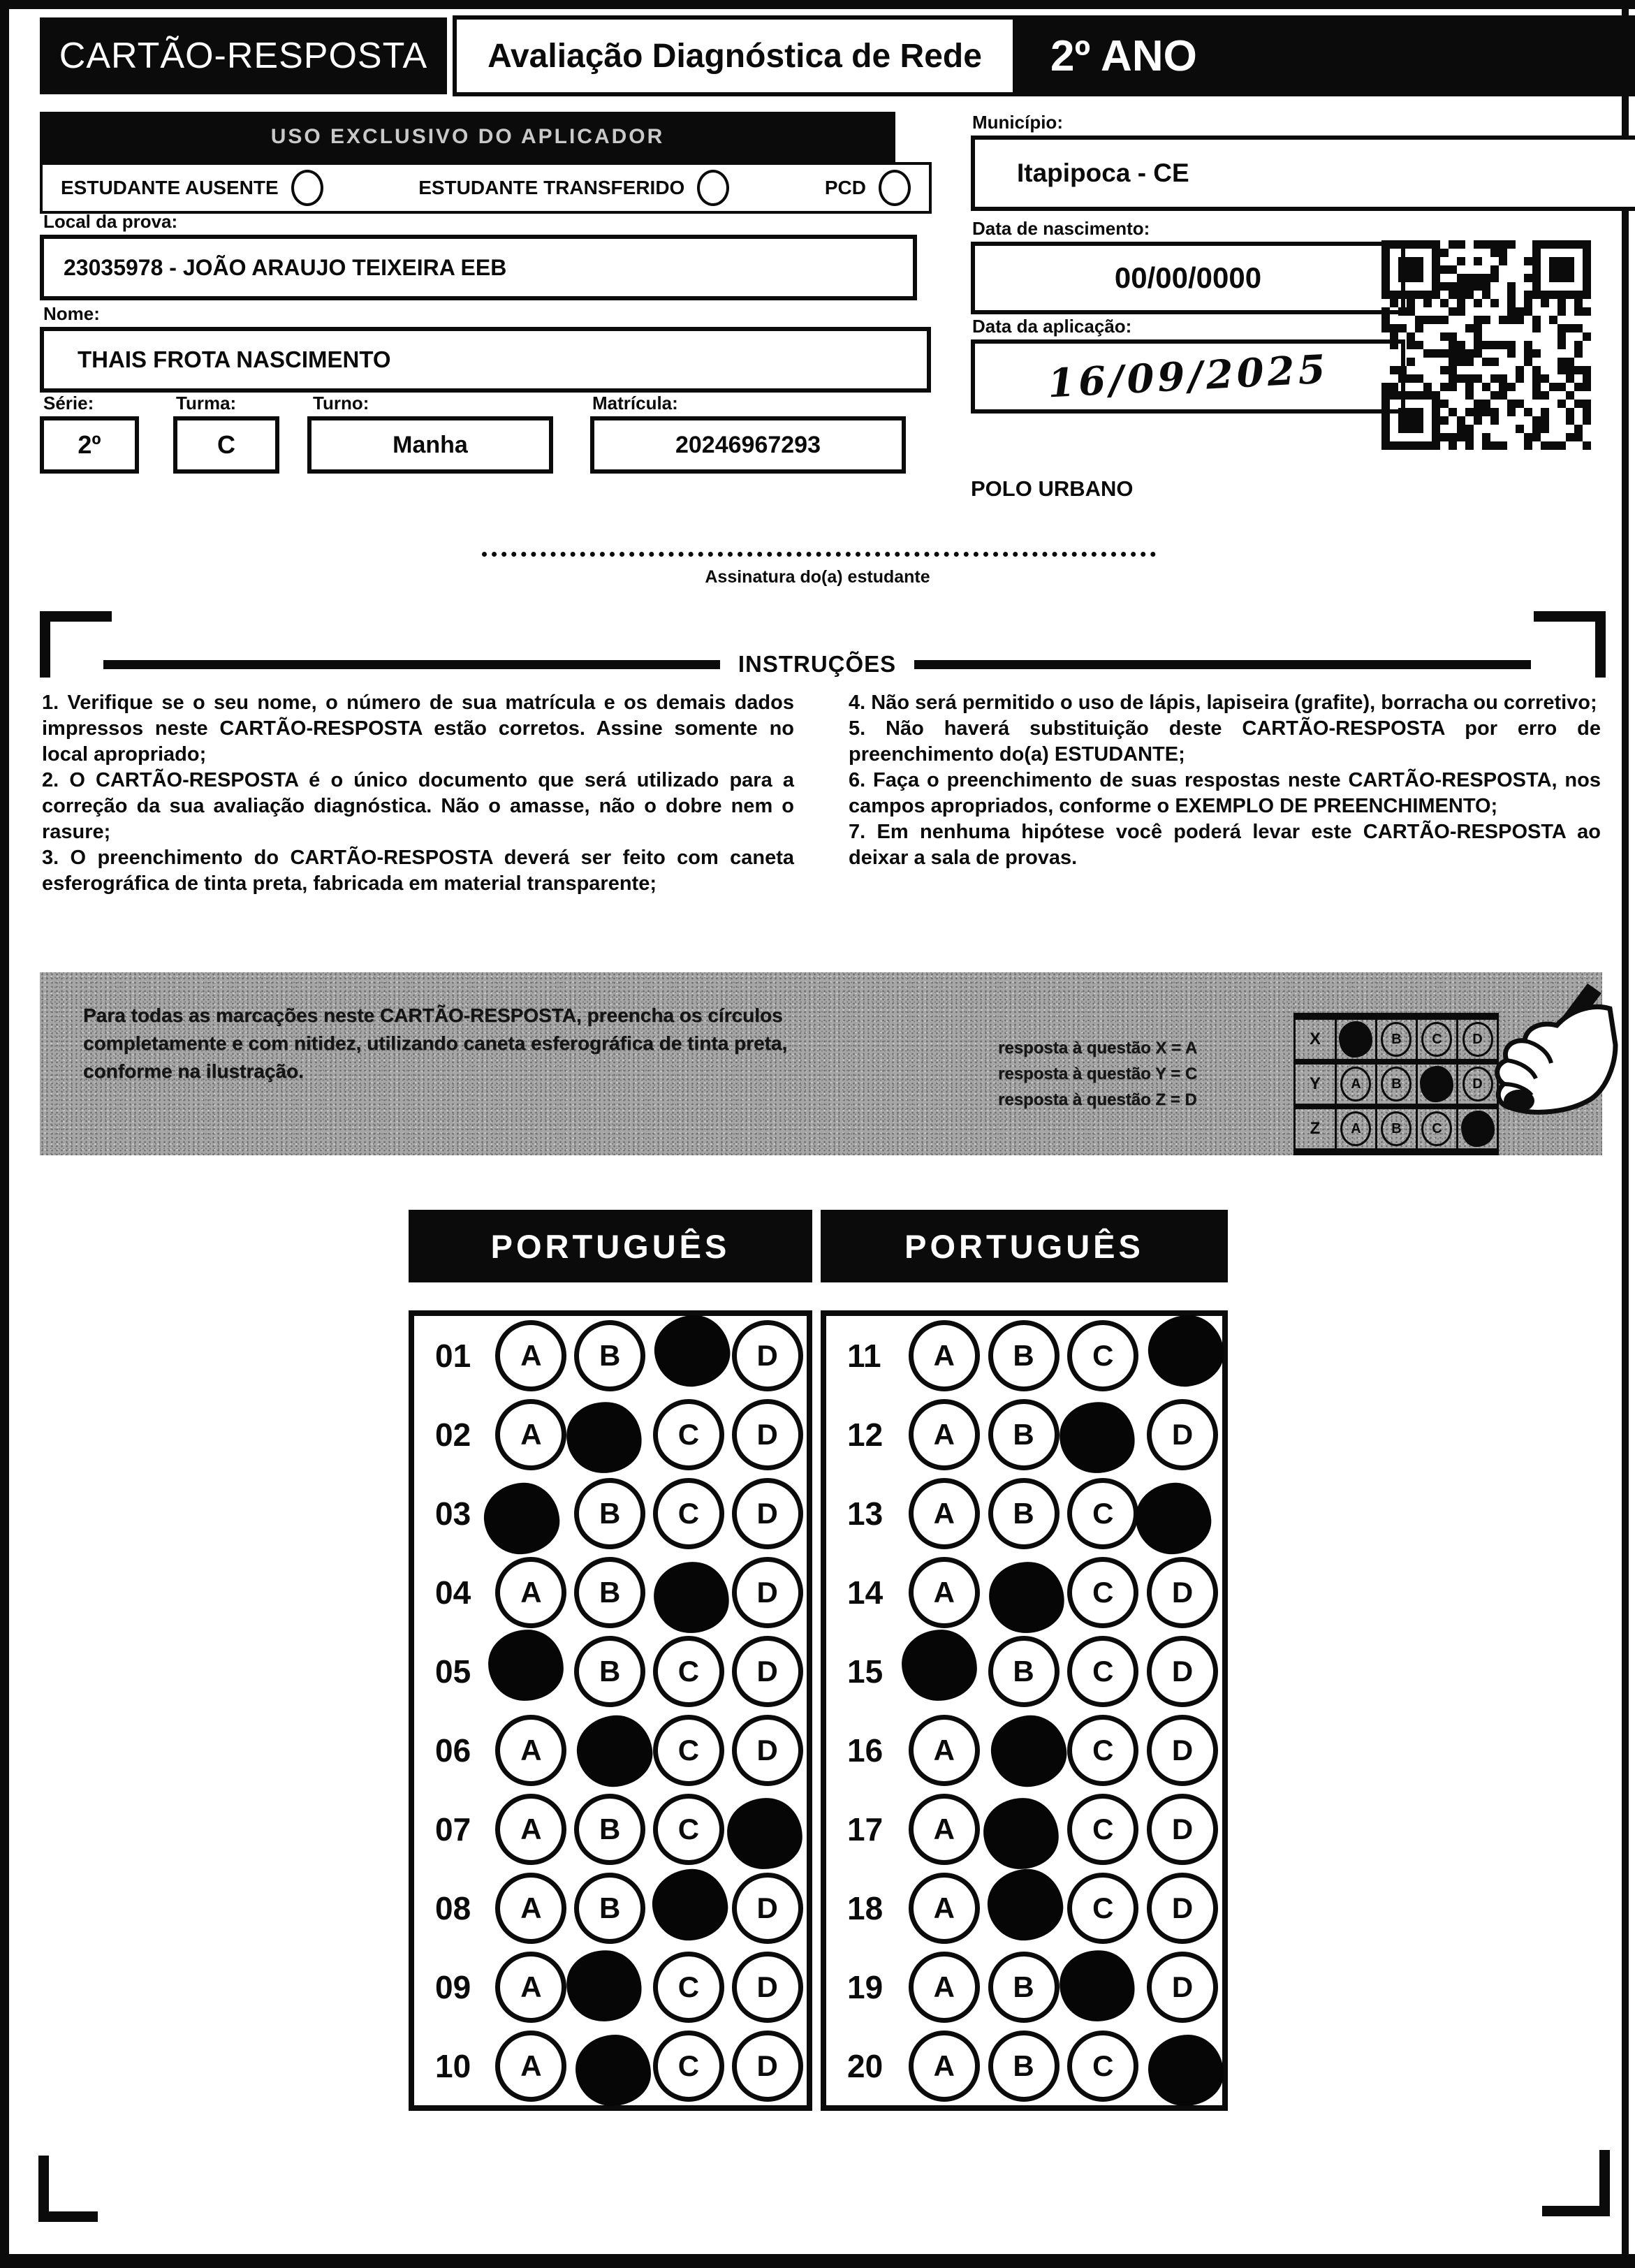 The height and width of the screenshot is (2268, 1635). What do you see at coordinates (453, 1513) in the screenshot?
I see `question-number: 03` at bounding box center [453, 1513].